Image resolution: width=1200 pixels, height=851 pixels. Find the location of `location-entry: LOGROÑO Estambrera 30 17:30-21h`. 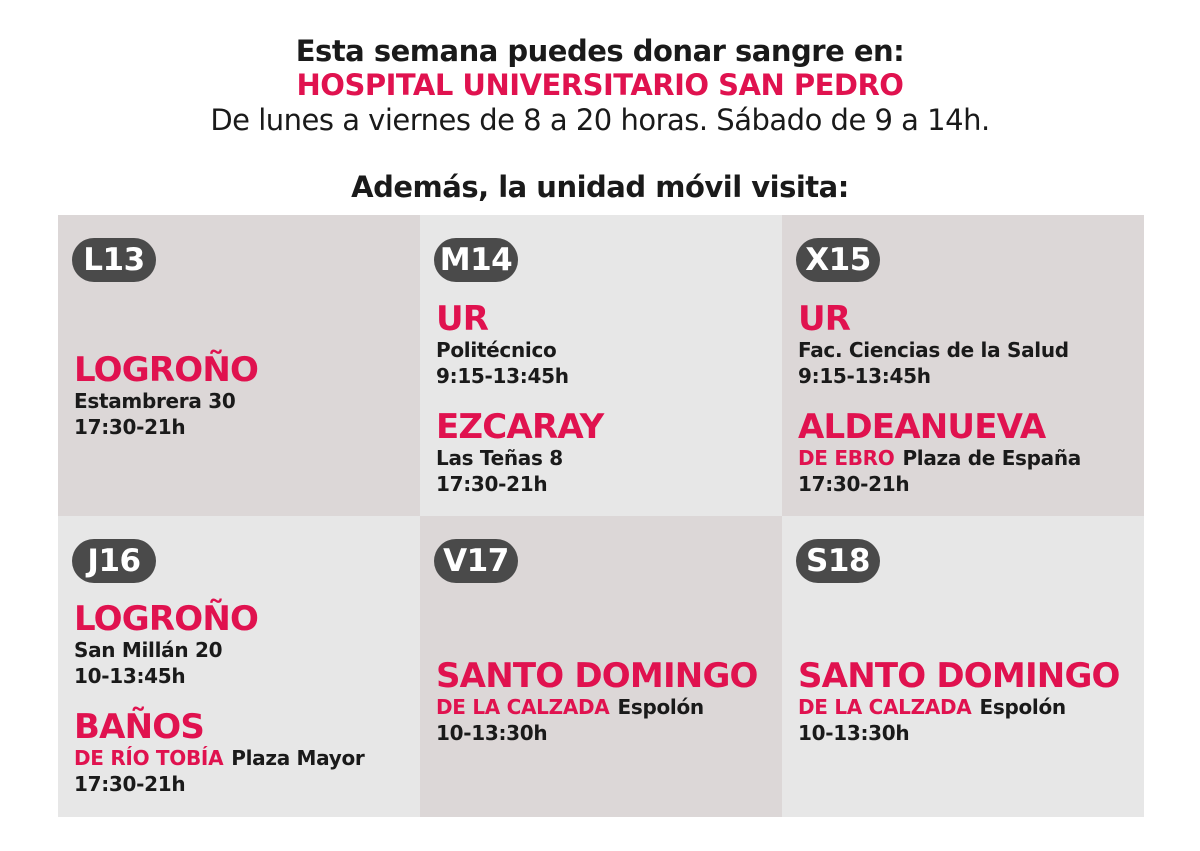

location-entry: LOGROÑO Estambrera 30 17:30-21h is located at coordinates (166, 395).